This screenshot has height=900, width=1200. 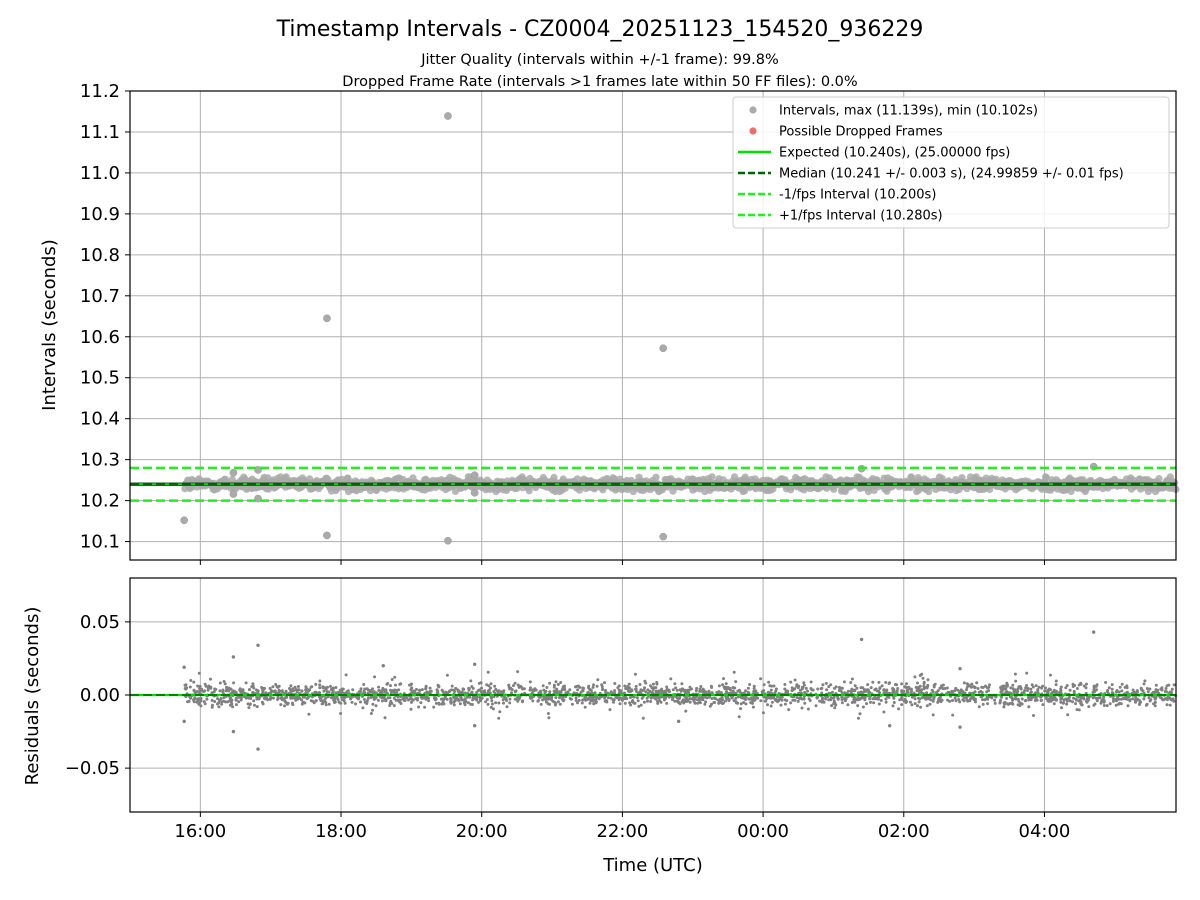 What do you see at coordinates (753, 131) in the screenshot?
I see `legend-marker` at bounding box center [753, 131].